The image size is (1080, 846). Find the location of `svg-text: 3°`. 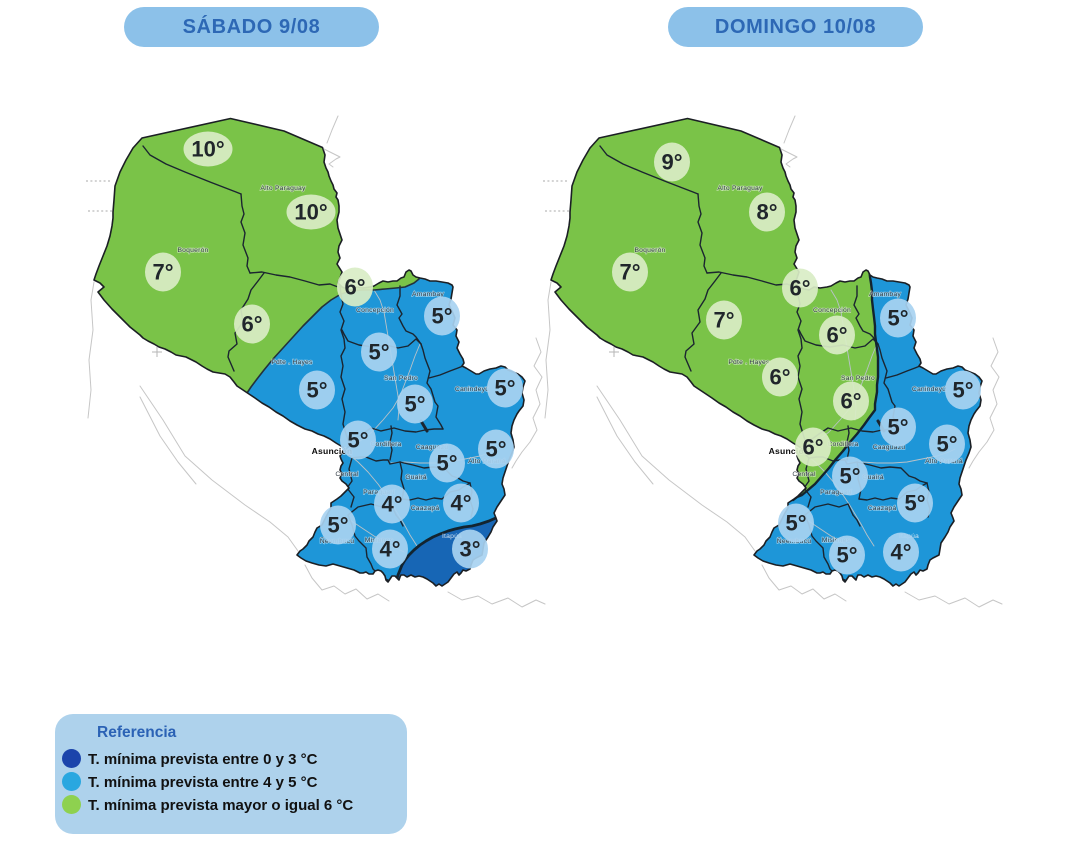

svg-text: 3° is located at coordinates (469, 549).